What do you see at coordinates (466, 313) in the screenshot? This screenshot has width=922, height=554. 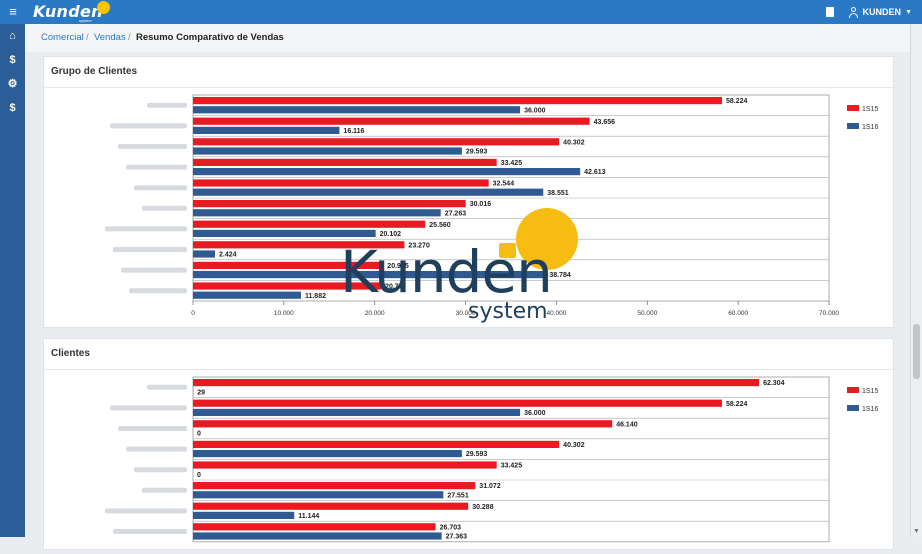 I see `x-tick-label: 30.000` at bounding box center [466, 313].